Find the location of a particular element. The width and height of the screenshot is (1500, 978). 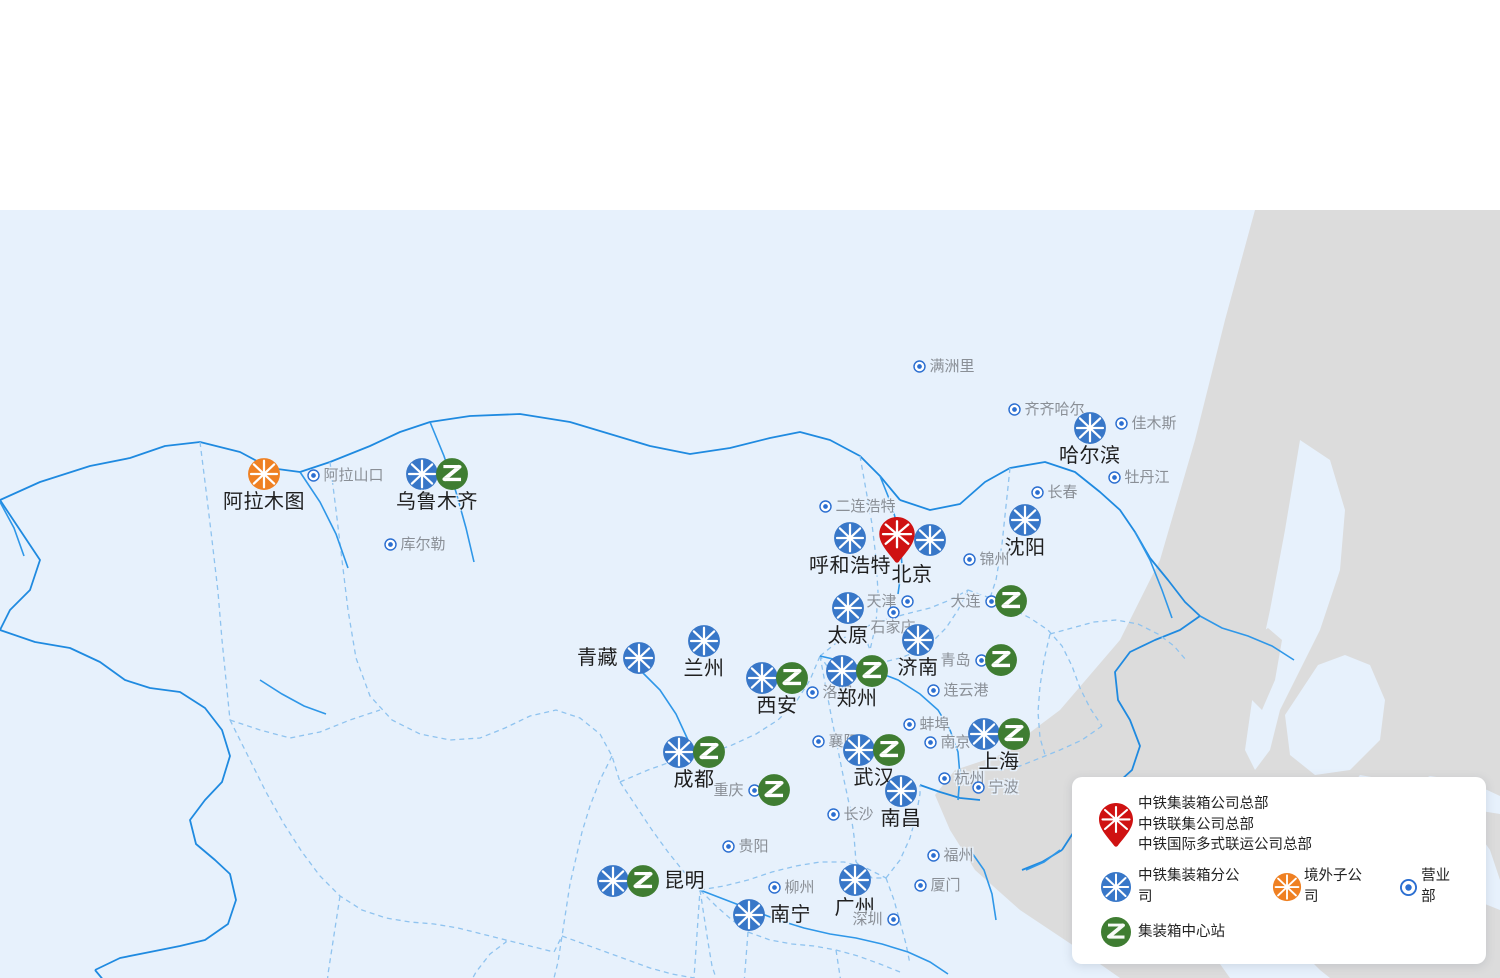

map-marker-11: 二连浩特 is located at coordinates (857, 506).